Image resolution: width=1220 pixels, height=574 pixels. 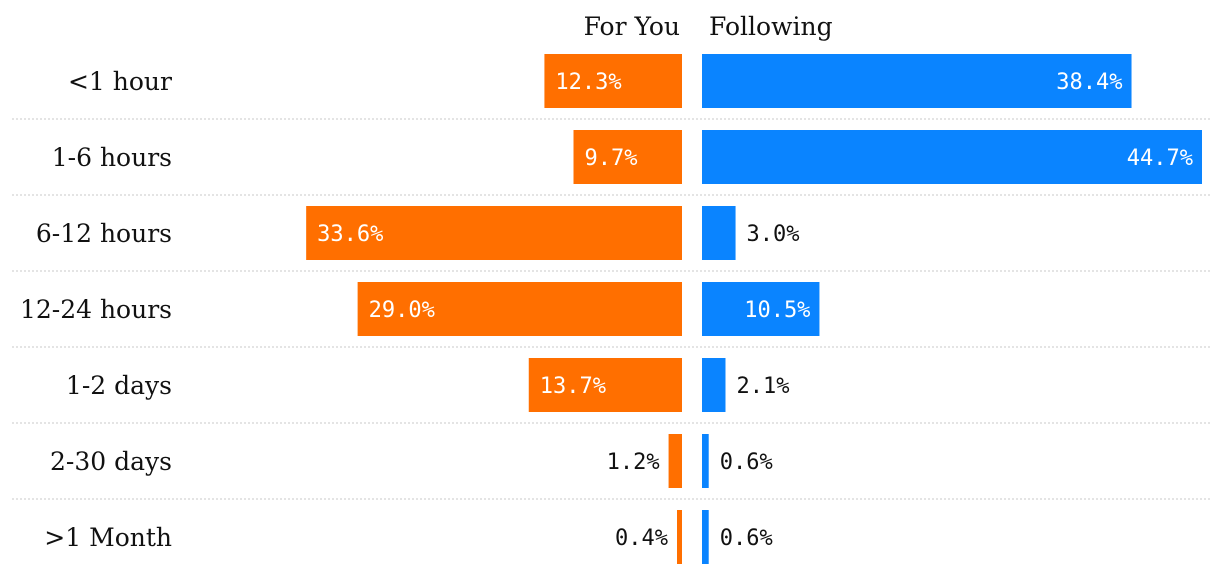 What do you see at coordinates (96, 309) in the screenshot?
I see `category-label: 12-24 hours` at bounding box center [96, 309].